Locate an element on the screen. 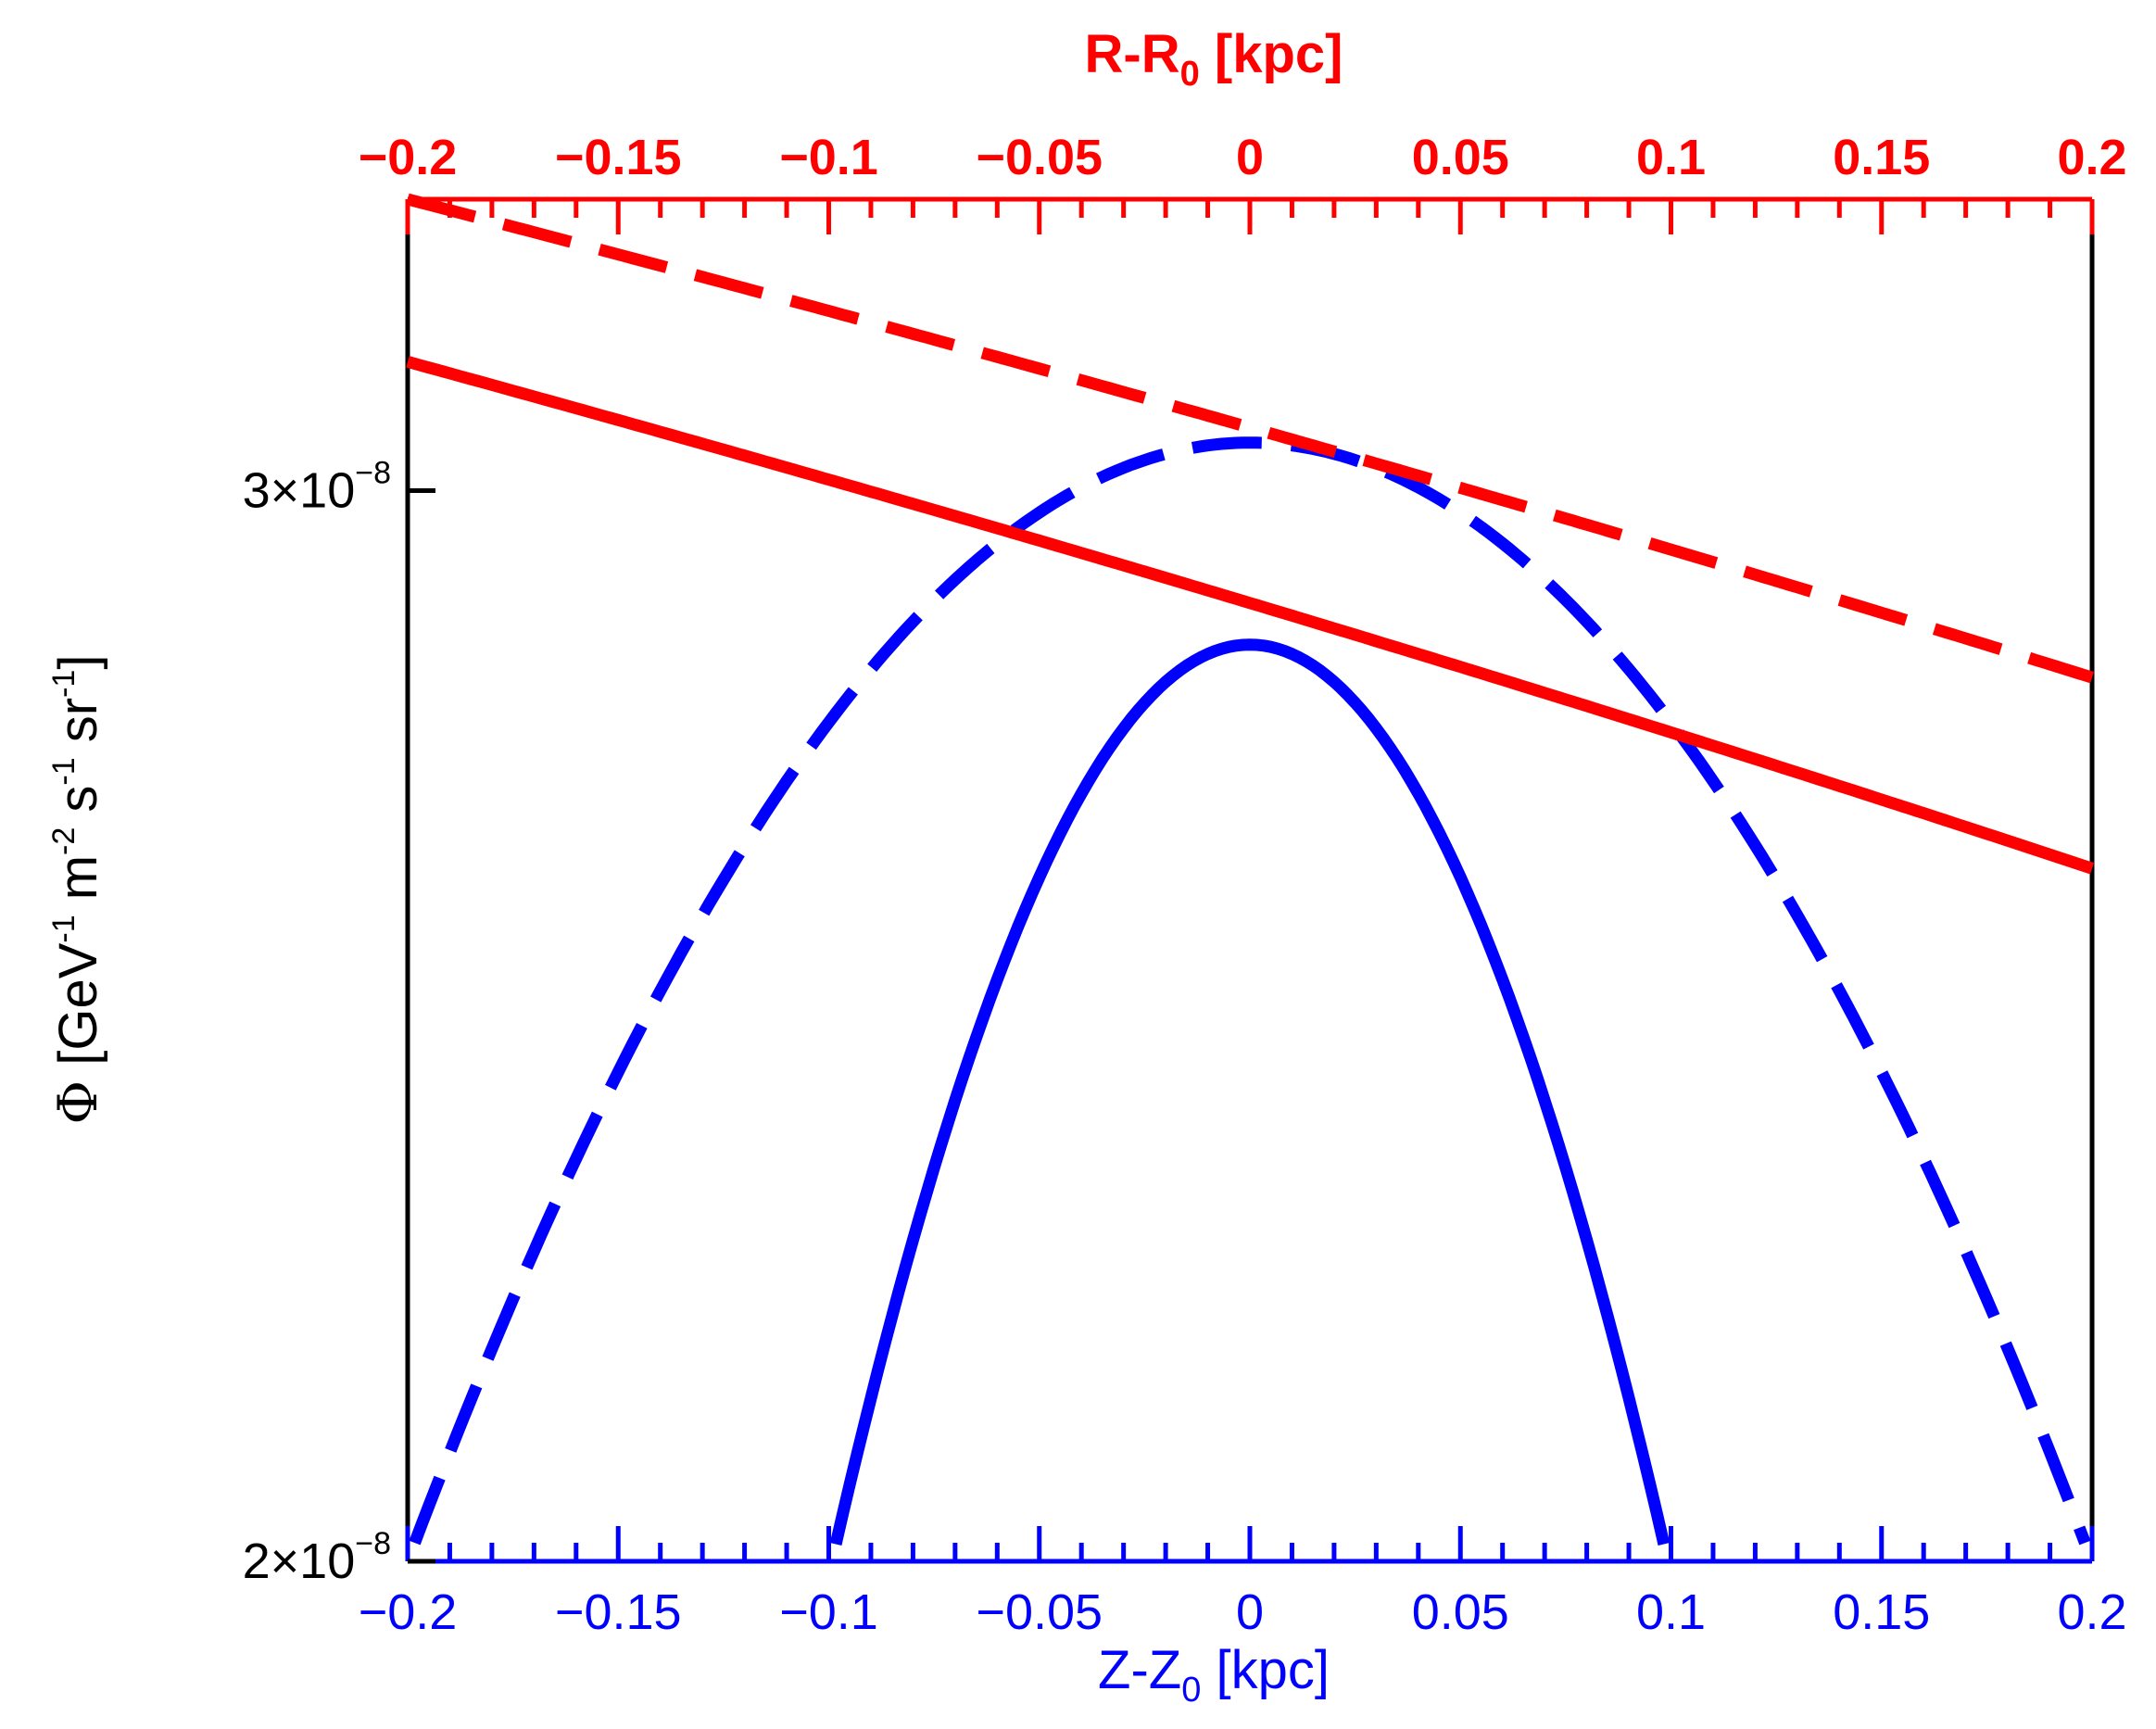  bottom-tick-label: −0.2 is located at coordinates (408, 1612).